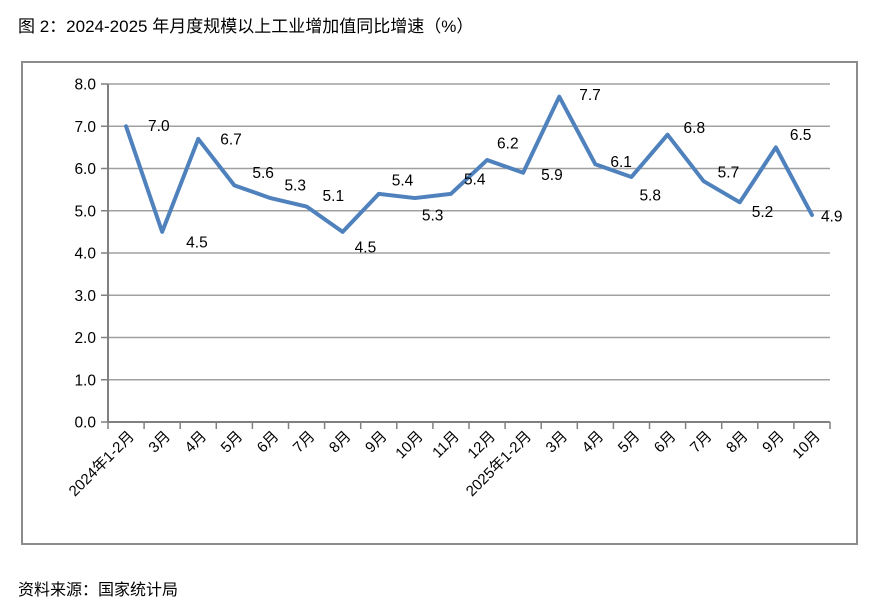 This screenshot has width=878, height=606. Describe the element at coordinates (85, 254) in the screenshot. I see `y-axis-label: 4.0` at that location.